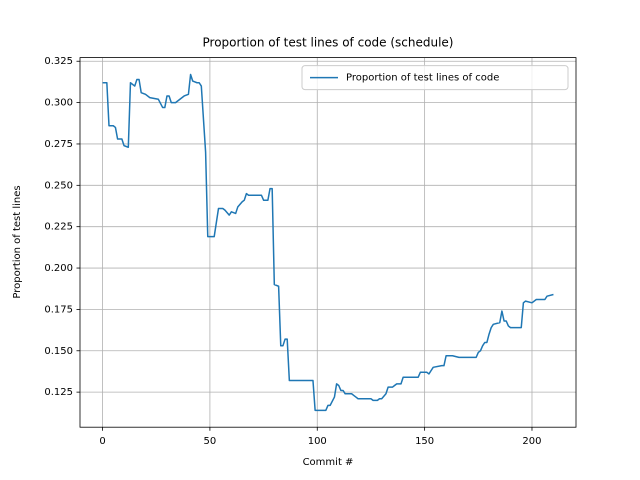 This screenshot has height=480, width=640. Describe the element at coordinates (422, 78) in the screenshot. I see `legend-label: Proportion of test lines of code` at that location.